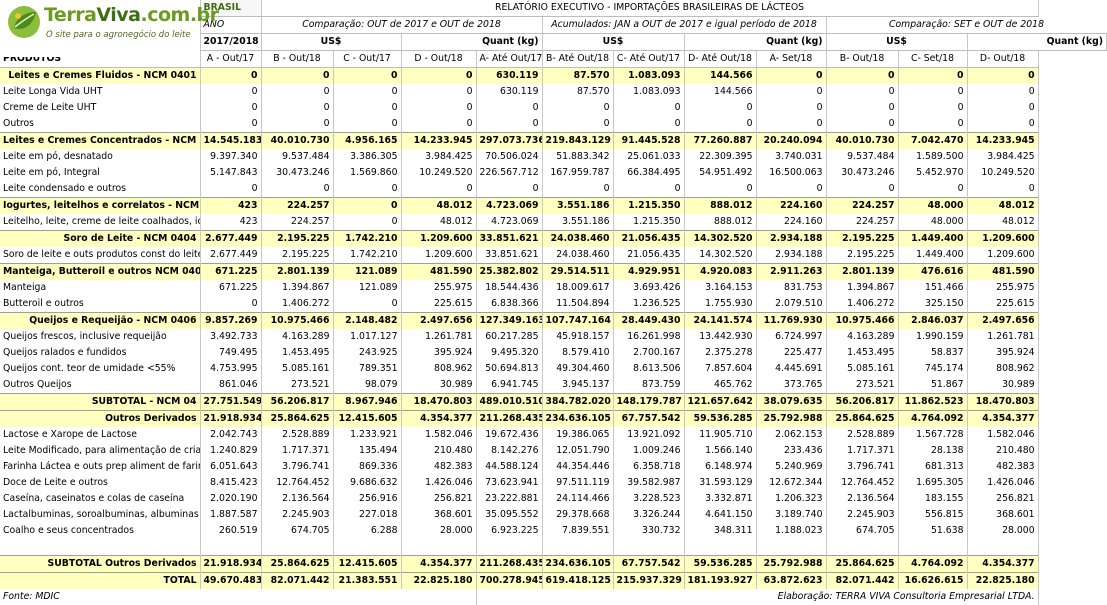 The height and width of the screenshot is (605, 1107). Describe the element at coordinates (862, 255) in the screenshot. I see `value-cell: 2.195.225` at that location.